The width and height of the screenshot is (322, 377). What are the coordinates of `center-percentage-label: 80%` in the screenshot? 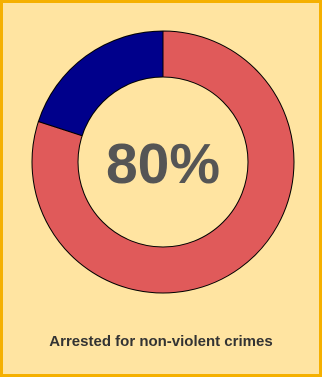 It's located at (163, 164).